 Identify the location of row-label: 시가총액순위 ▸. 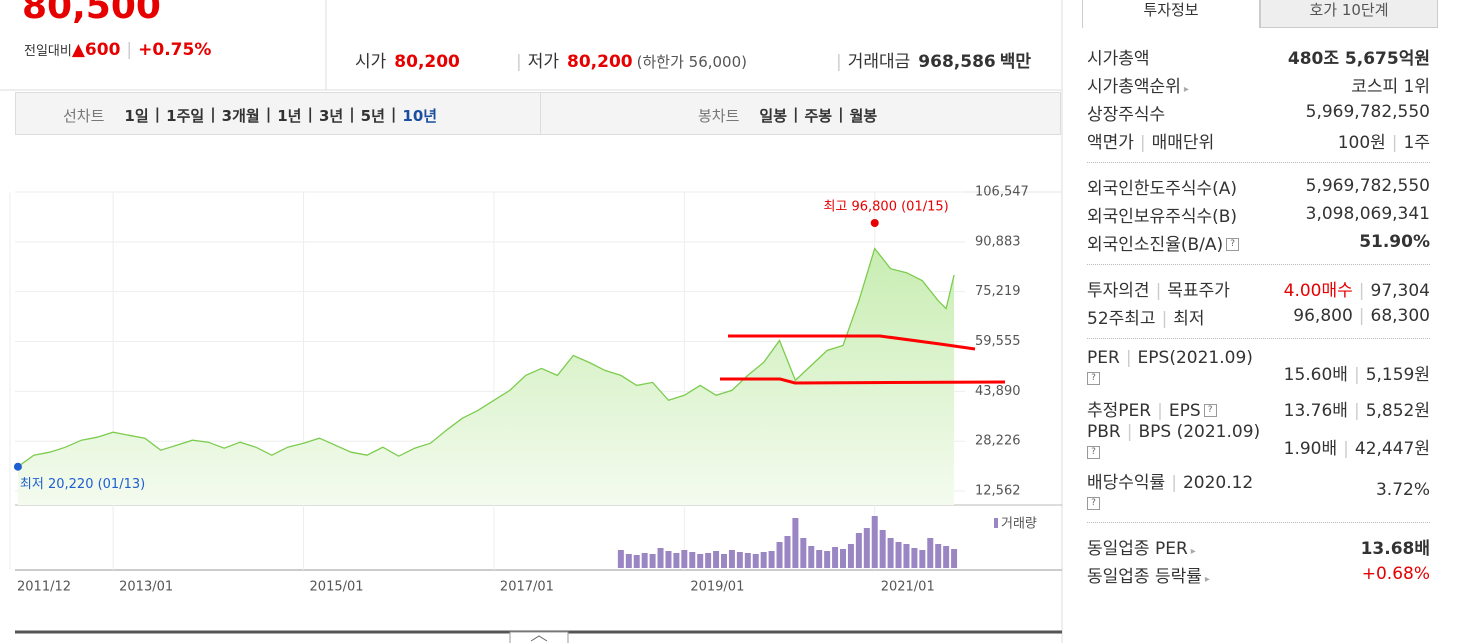
(1138, 84).